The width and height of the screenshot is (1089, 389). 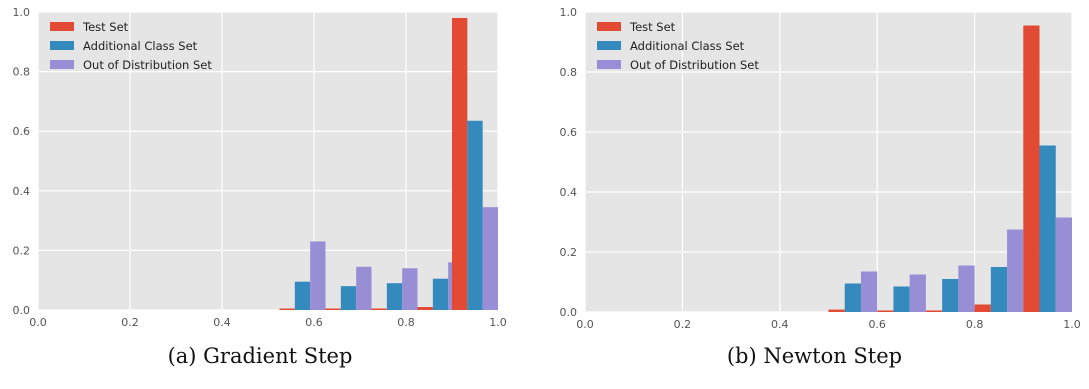 I want to click on caption-gradient-step: (a) Gradient Step, so click(x=260, y=356).